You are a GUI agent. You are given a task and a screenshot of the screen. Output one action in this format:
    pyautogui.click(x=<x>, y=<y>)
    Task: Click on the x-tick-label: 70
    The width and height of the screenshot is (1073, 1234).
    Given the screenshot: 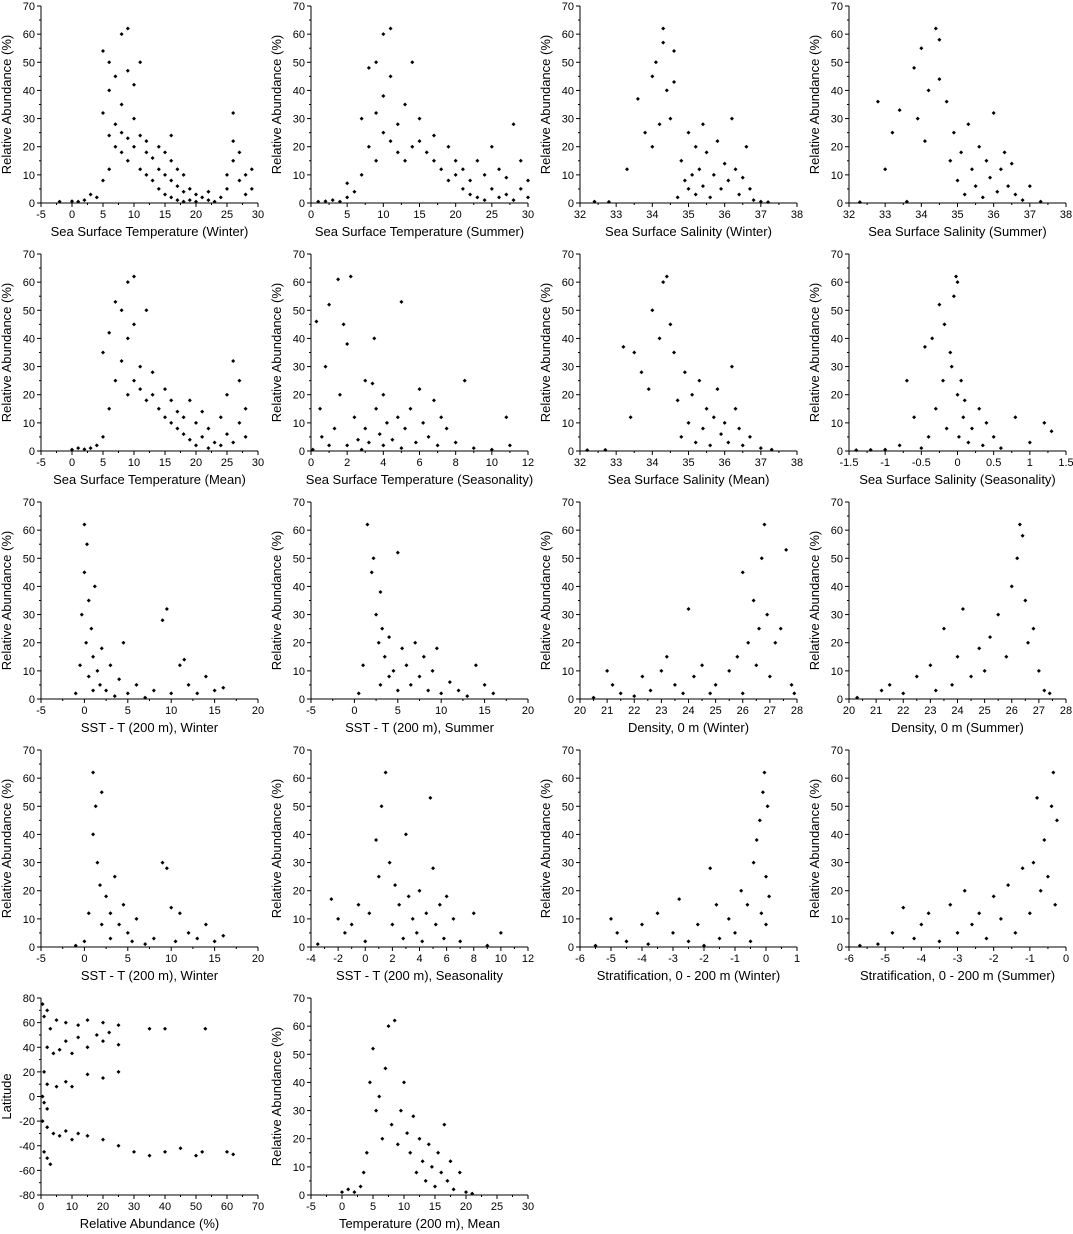 What is the action you would take?
    pyautogui.click(x=258, y=1207)
    